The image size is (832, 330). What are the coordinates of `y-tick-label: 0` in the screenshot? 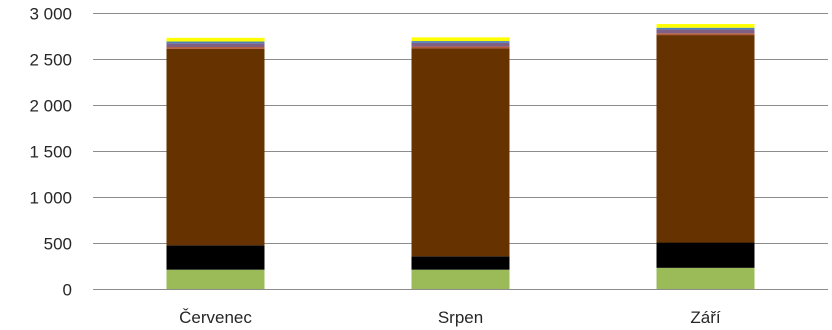 It's located at (67, 290).